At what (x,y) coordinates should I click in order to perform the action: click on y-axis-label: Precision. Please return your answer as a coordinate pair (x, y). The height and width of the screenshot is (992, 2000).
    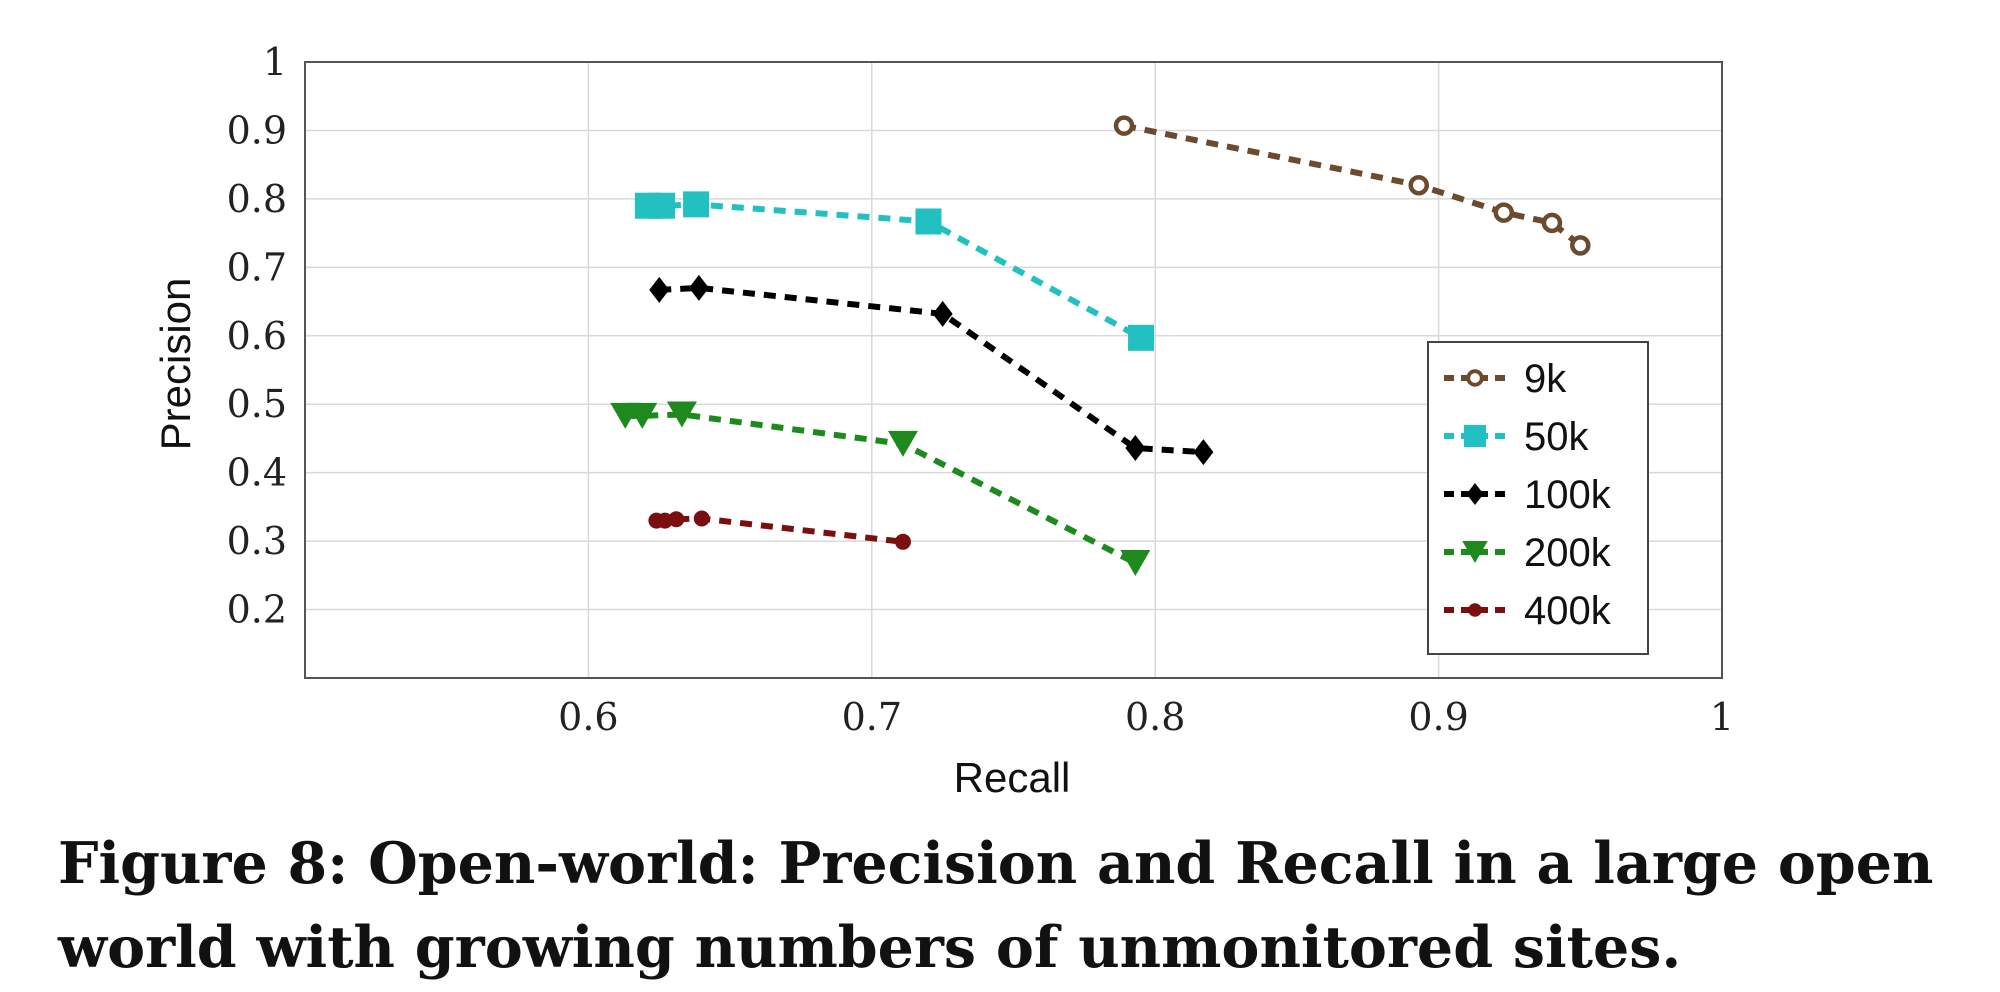
    Looking at the image, I should click on (175, 364).